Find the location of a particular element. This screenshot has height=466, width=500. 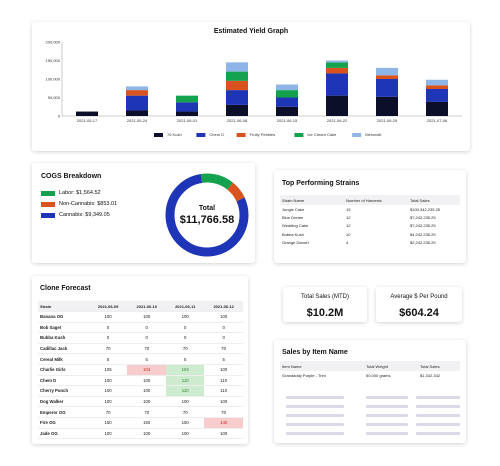

forecast-cell: 140 is located at coordinates (223, 423).